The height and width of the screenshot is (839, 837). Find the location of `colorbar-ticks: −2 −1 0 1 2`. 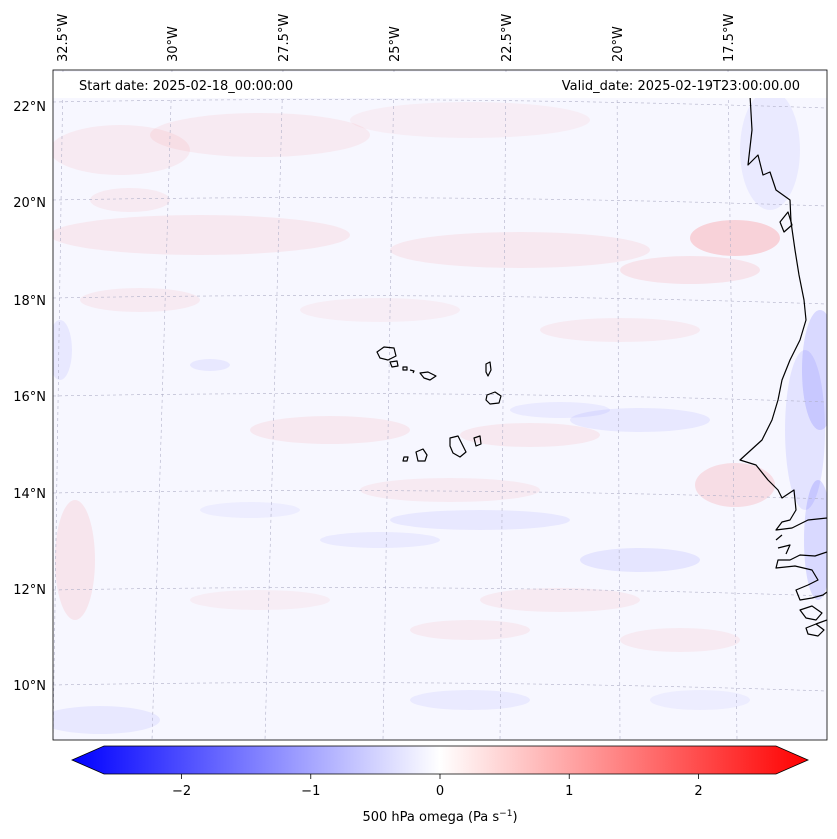

colorbar-ticks: −2 −1 0 1 2 is located at coordinates (437, 786).